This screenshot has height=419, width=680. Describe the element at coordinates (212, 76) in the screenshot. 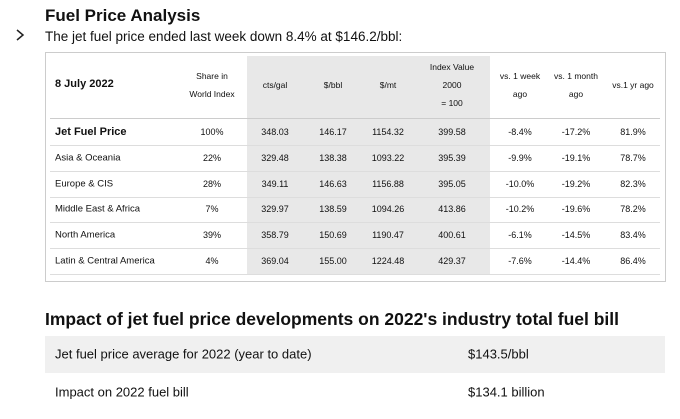

I see `column-header: Share in` at that location.